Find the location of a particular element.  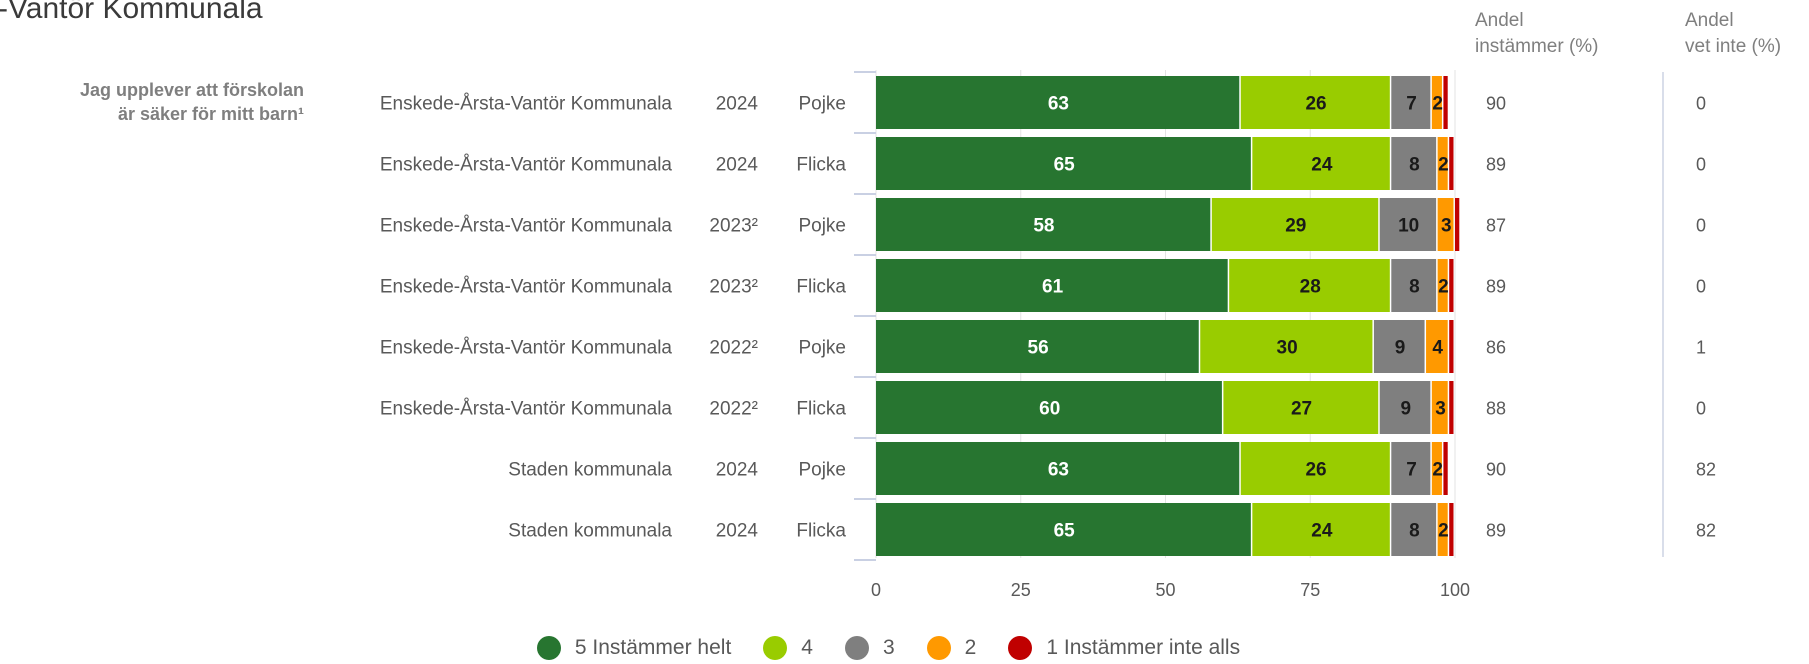

legend-item: 4 is located at coordinates (788, 648).